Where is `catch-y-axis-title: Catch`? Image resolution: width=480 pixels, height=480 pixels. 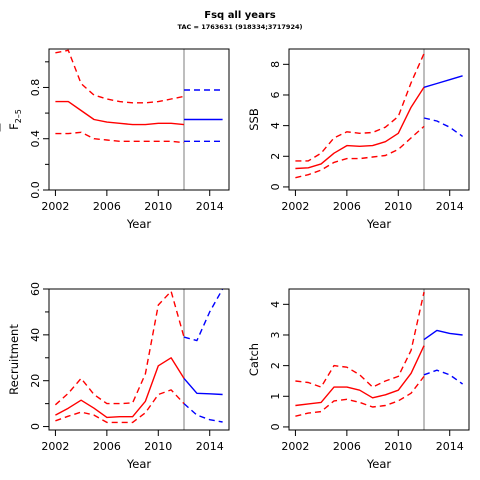
catch-y-axis-title: Catch is located at coordinates (254, 359).